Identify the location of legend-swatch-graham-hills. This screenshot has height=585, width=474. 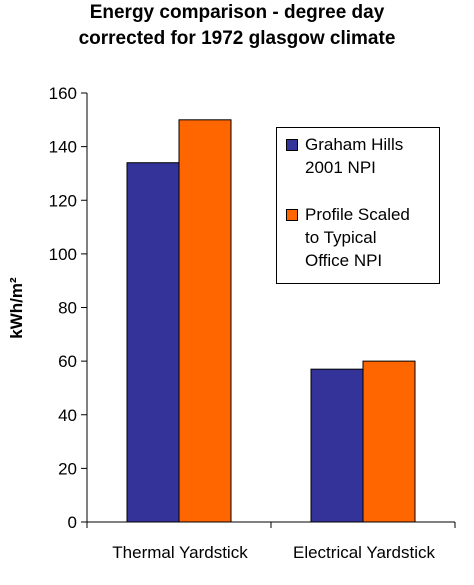
(292, 145).